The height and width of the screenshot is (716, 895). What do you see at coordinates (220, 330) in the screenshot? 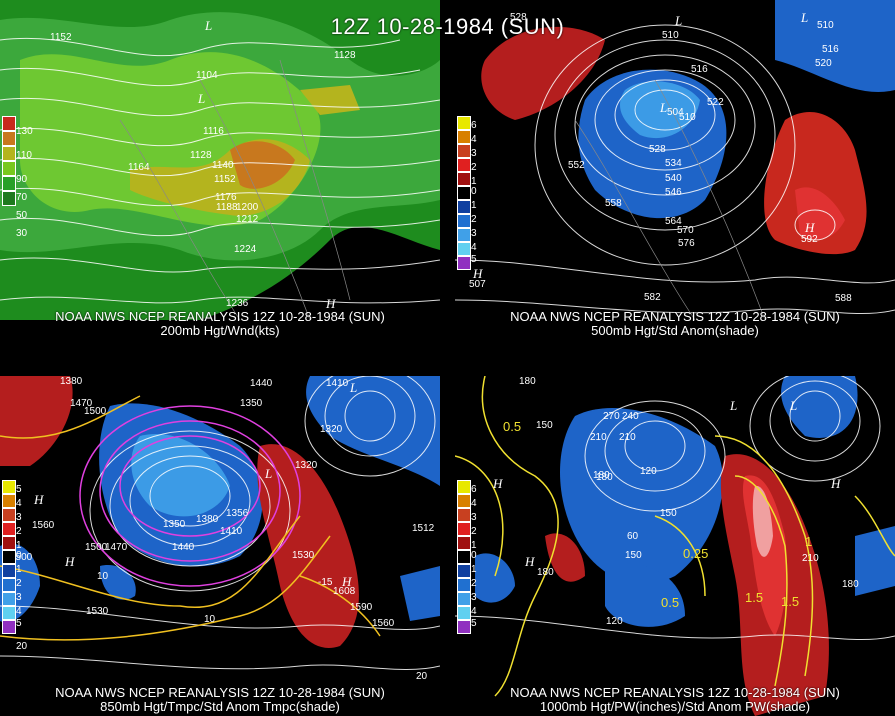
I see `panel-caption-field: 200mb Hgt/Wnd(kts)` at bounding box center [220, 330].